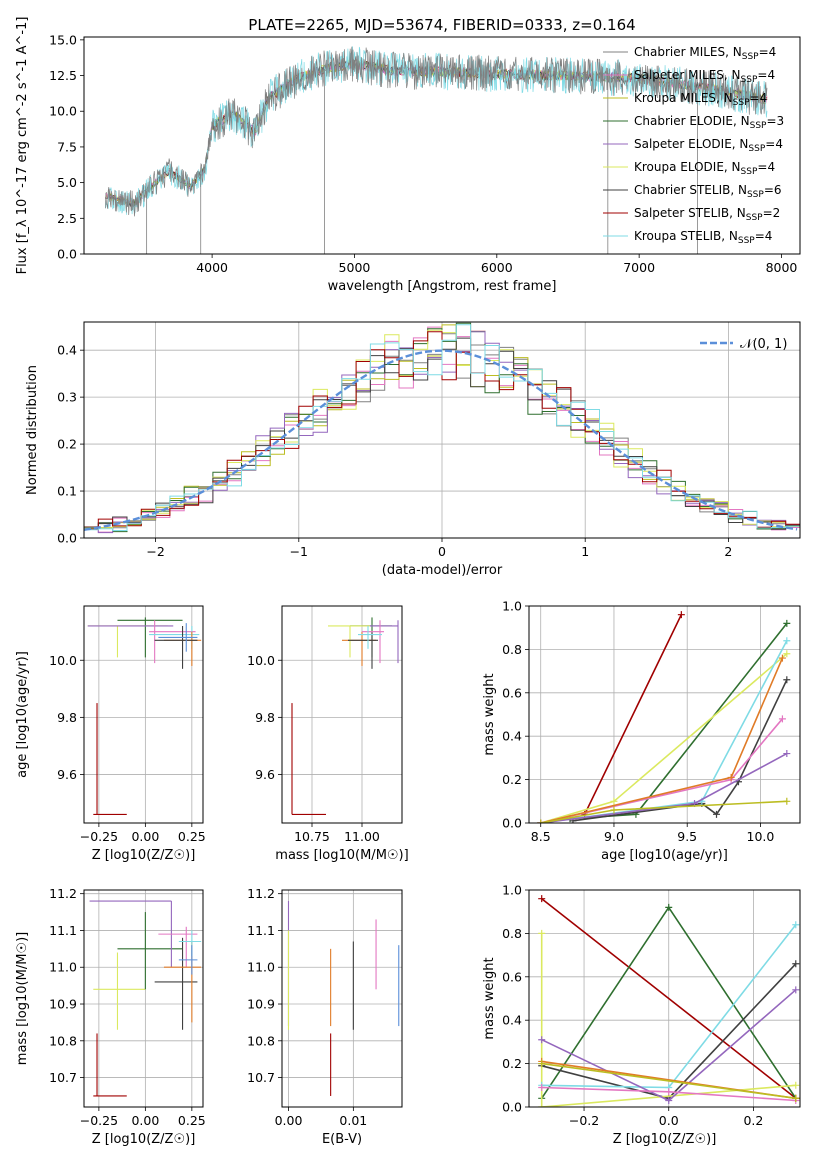  I want to click on plot-area, so click(144, 716).